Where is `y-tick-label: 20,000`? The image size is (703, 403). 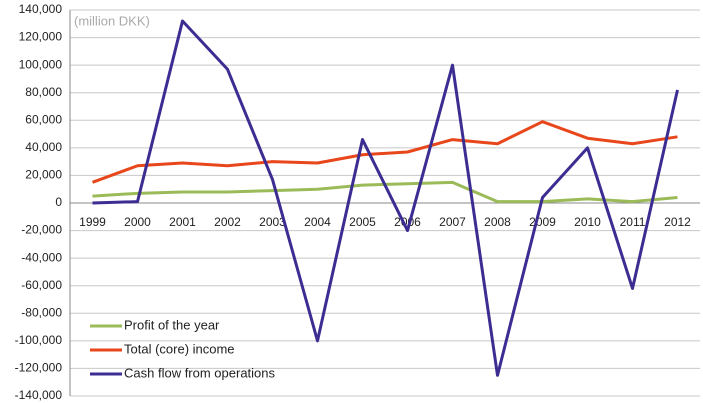 y-tick-label: 20,000 is located at coordinates (43, 175).